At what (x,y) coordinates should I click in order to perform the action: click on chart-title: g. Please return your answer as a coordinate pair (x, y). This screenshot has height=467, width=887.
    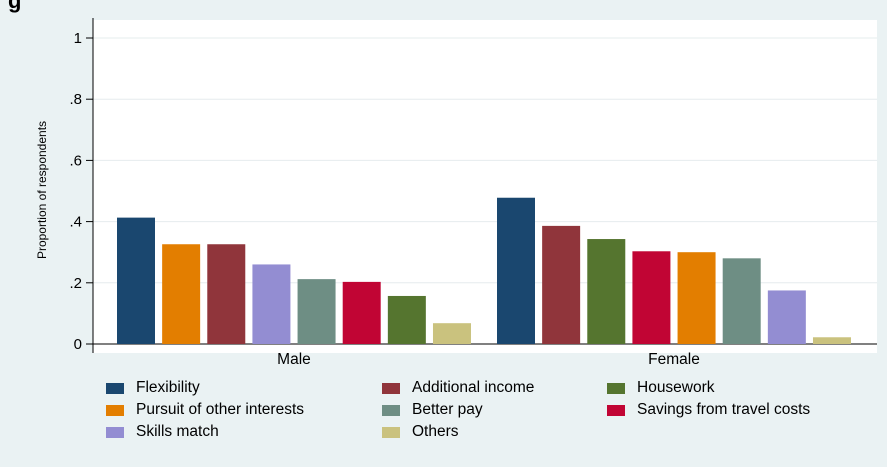
    Looking at the image, I should click on (15, 6).